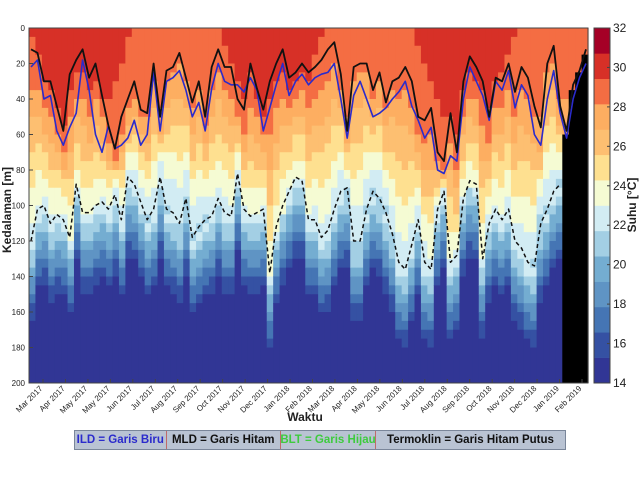  Describe the element at coordinates (20, 64) in the screenshot. I see `y-tick-label: 20` at that location.